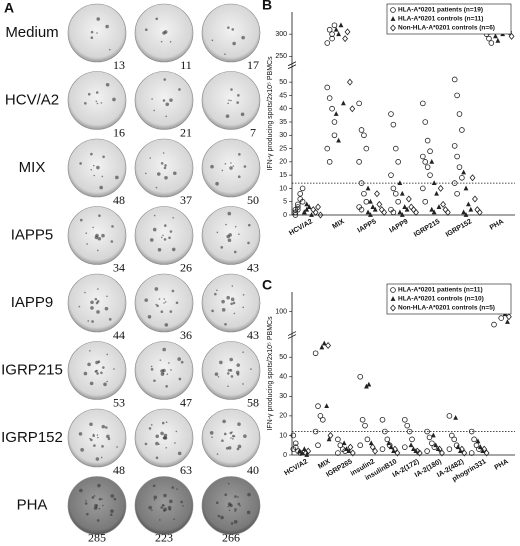 Image resolution: width=520 pixels, height=546 pixels. I want to click on legend-label: HLA-A*0201 patients (n=19), so click(440, 10).